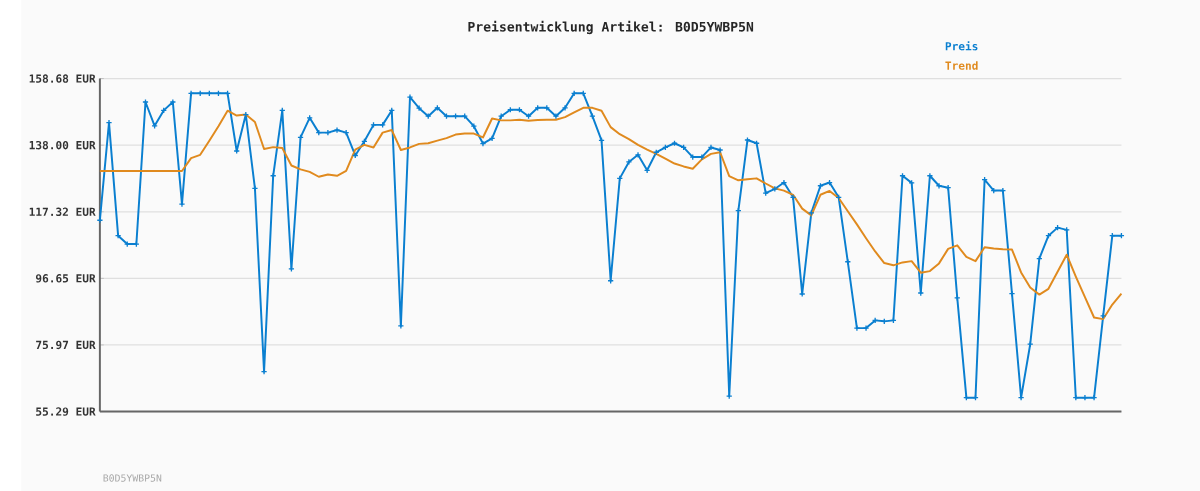 This screenshot has width=1200, height=491. What do you see at coordinates (66, 411) in the screenshot?
I see `y-tick-label: 55.29 EUR` at bounding box center [66, 411].